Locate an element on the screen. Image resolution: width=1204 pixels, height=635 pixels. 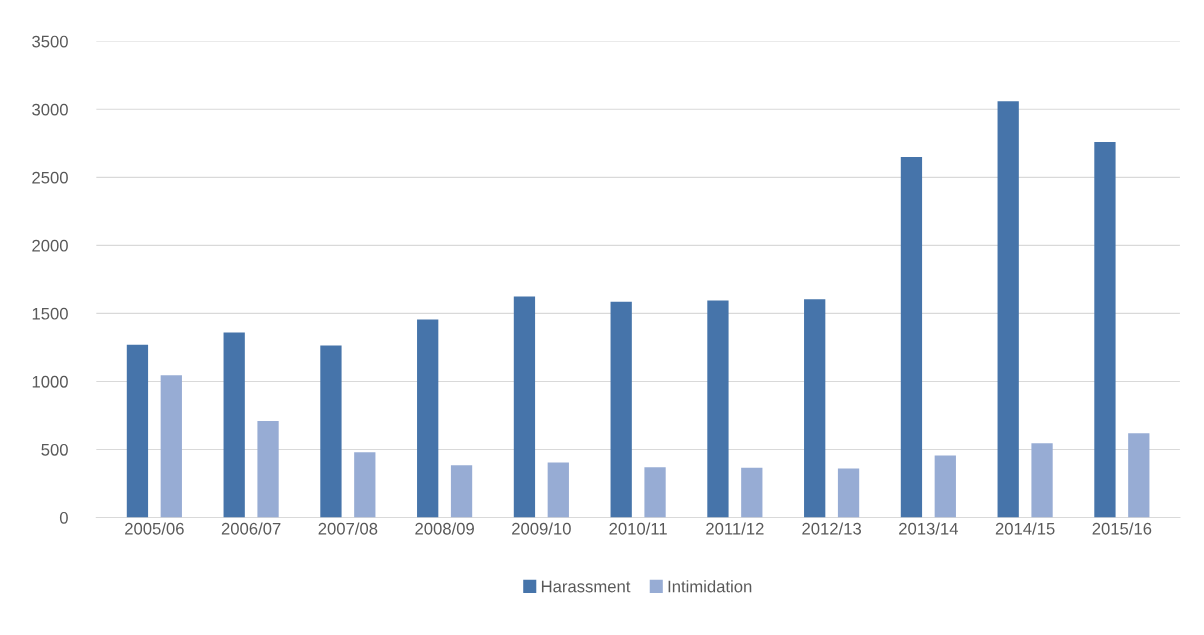
x-tick-label: 2015/16 is located at coordinates (1122, 528).